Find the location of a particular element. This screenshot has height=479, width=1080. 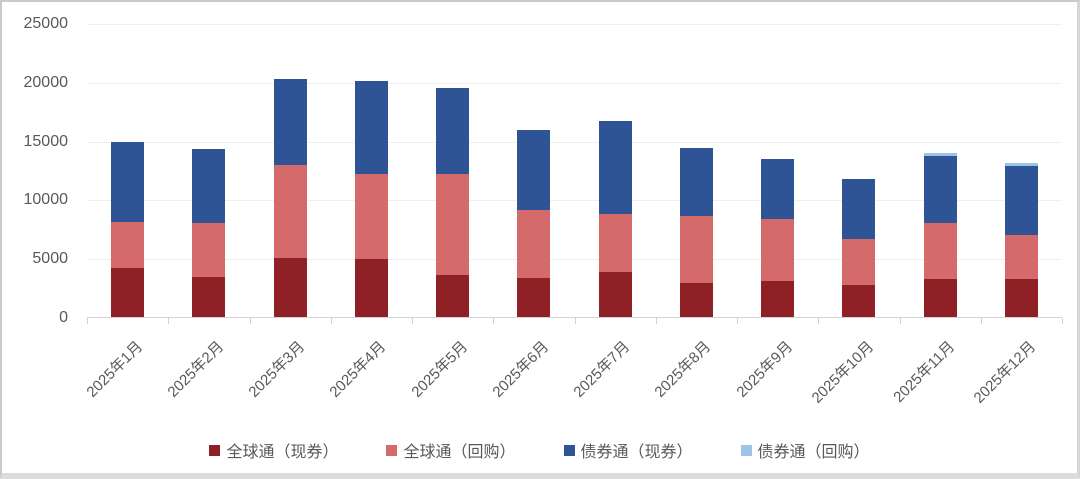

y-axis-label: 5000 is located at coordinates (50, 259).